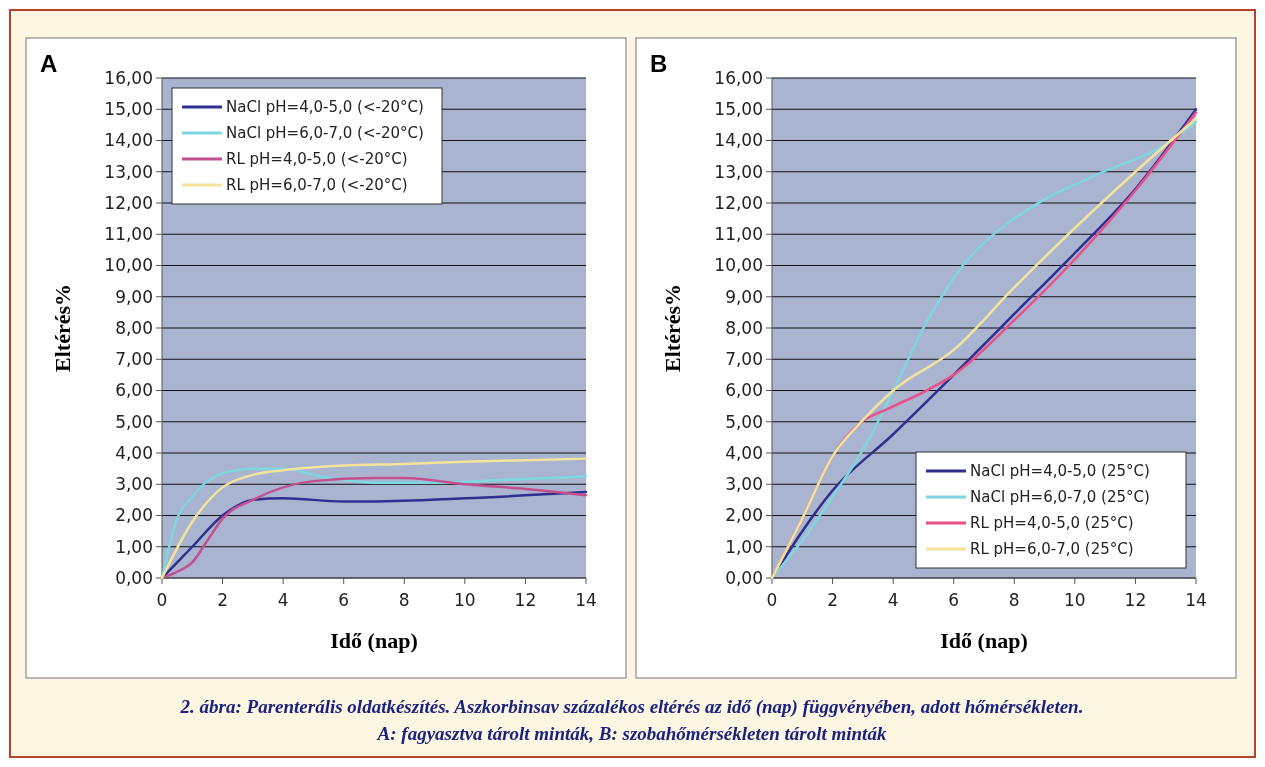  I want to click on chart-title: B, so click(659, 63).